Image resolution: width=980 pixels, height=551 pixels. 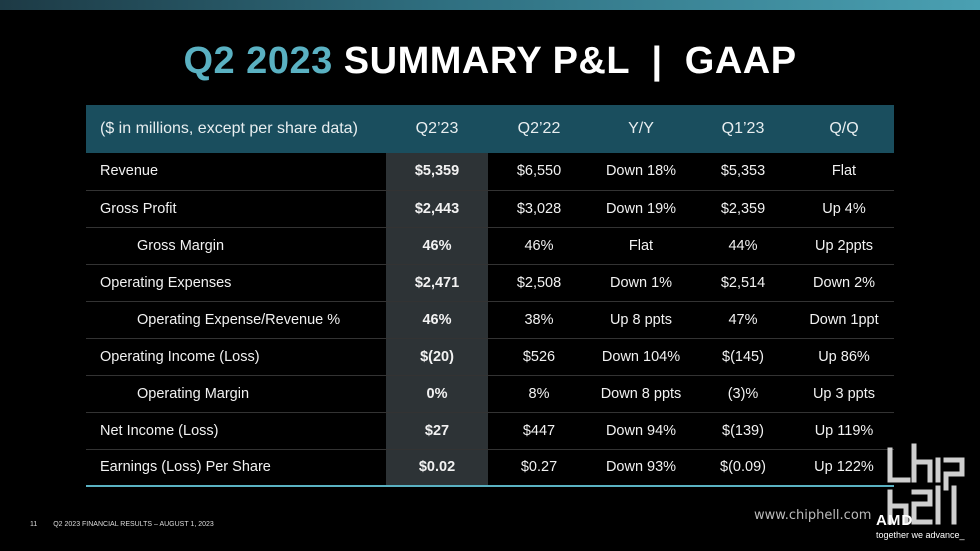 What do you see at coordinates (437, 430) in the screenshot?
I see `cell-q2-23: $27` at bounding box center [437, 430].